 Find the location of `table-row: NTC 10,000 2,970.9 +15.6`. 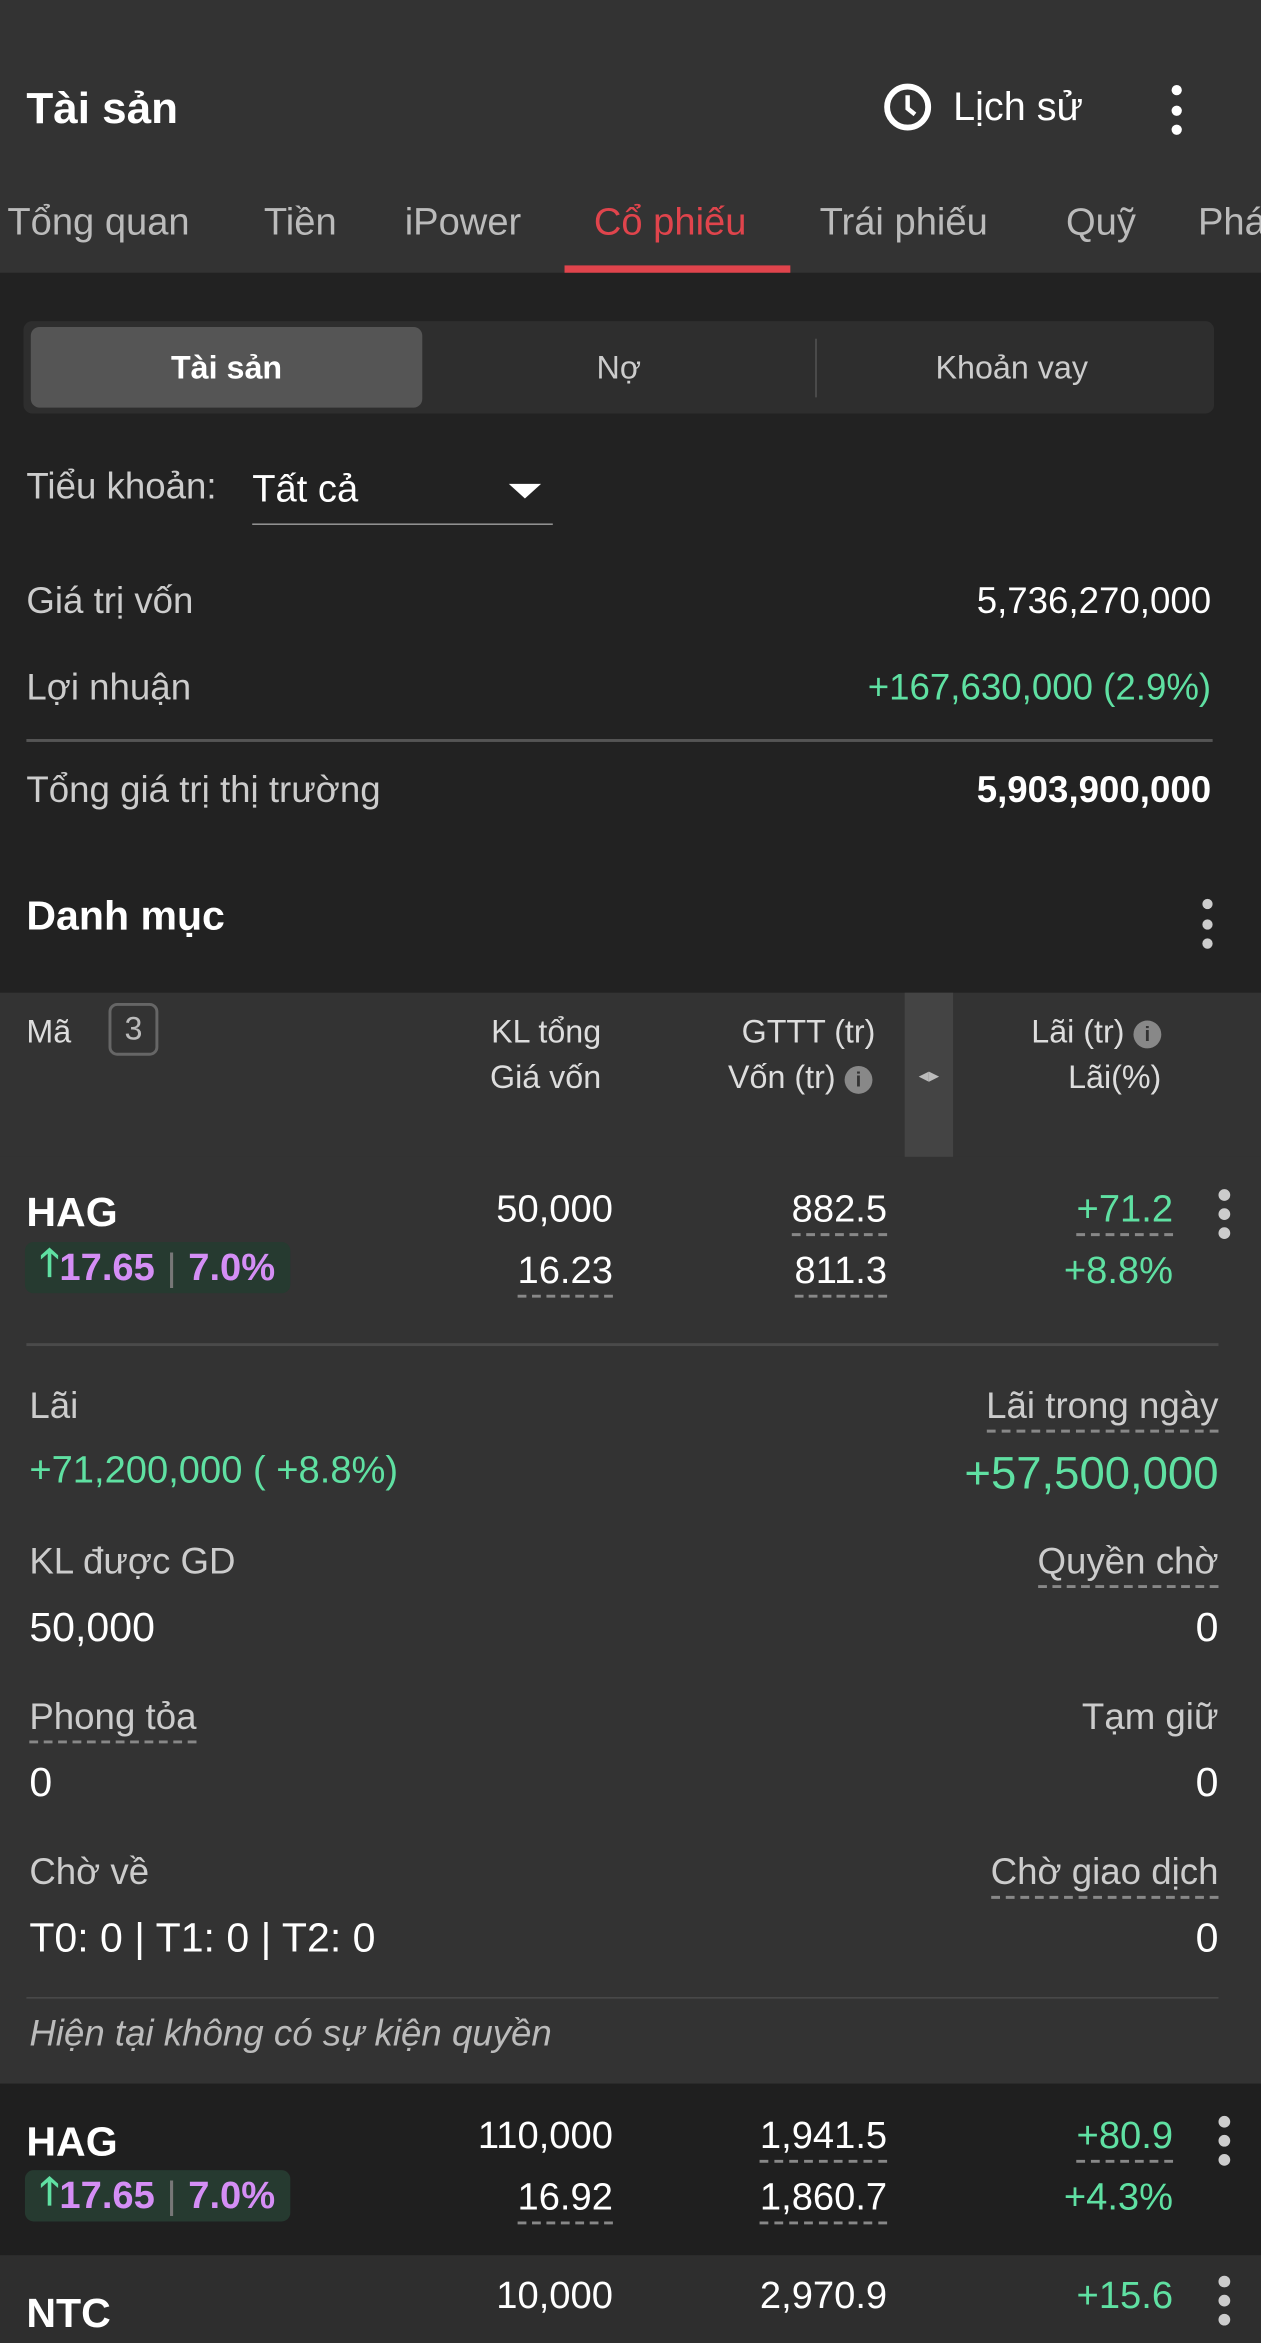

table-row: NTC 10,000 2,970.9 +15.6 is located at coordinates (630, 2299).